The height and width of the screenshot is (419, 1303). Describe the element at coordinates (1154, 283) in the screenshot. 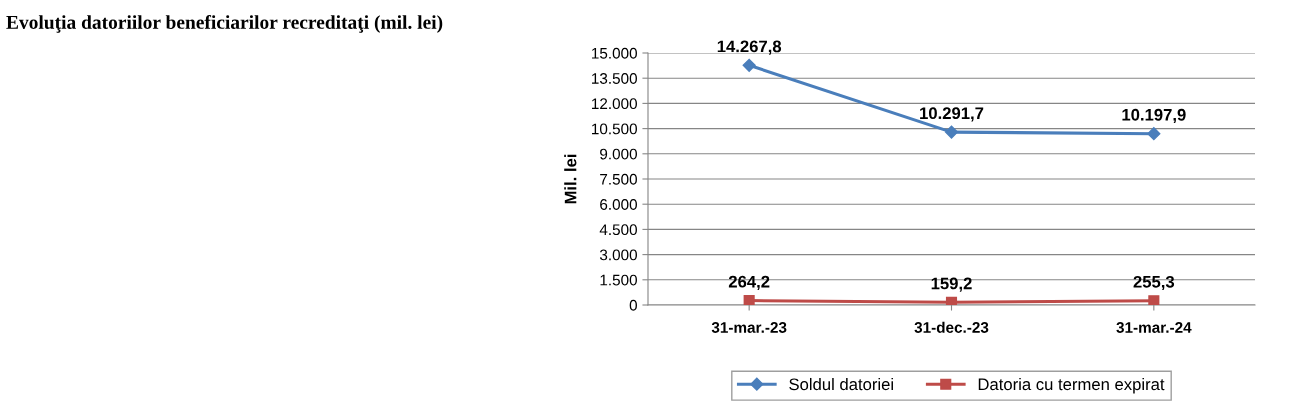

I see `data-label: 255,3` at that location.